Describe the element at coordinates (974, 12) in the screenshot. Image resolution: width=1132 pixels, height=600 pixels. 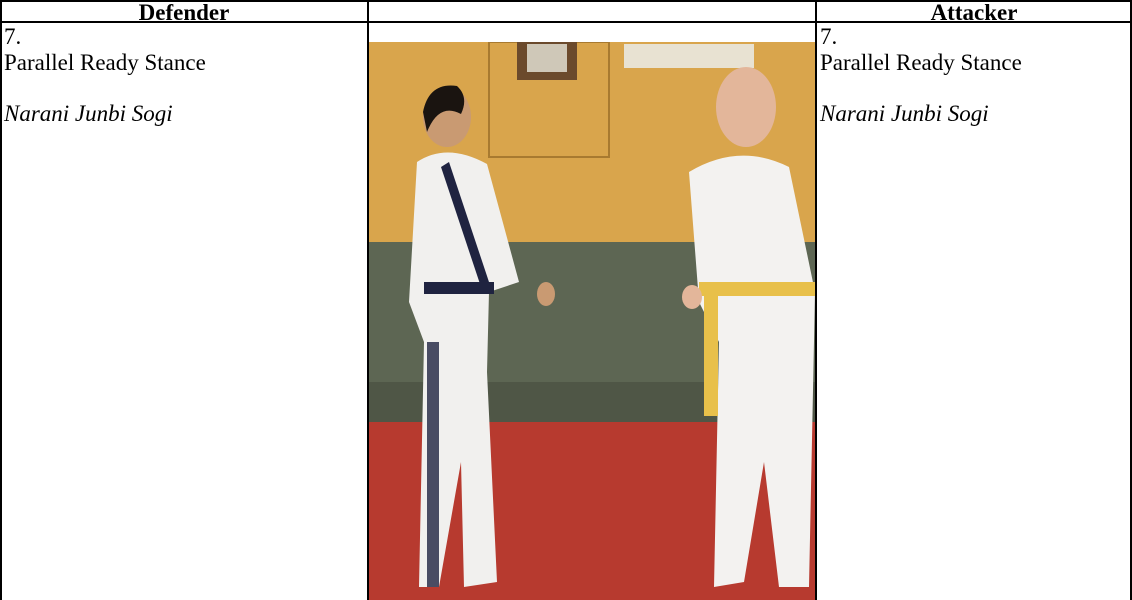
I see `header-cell: Attacker` at that location.